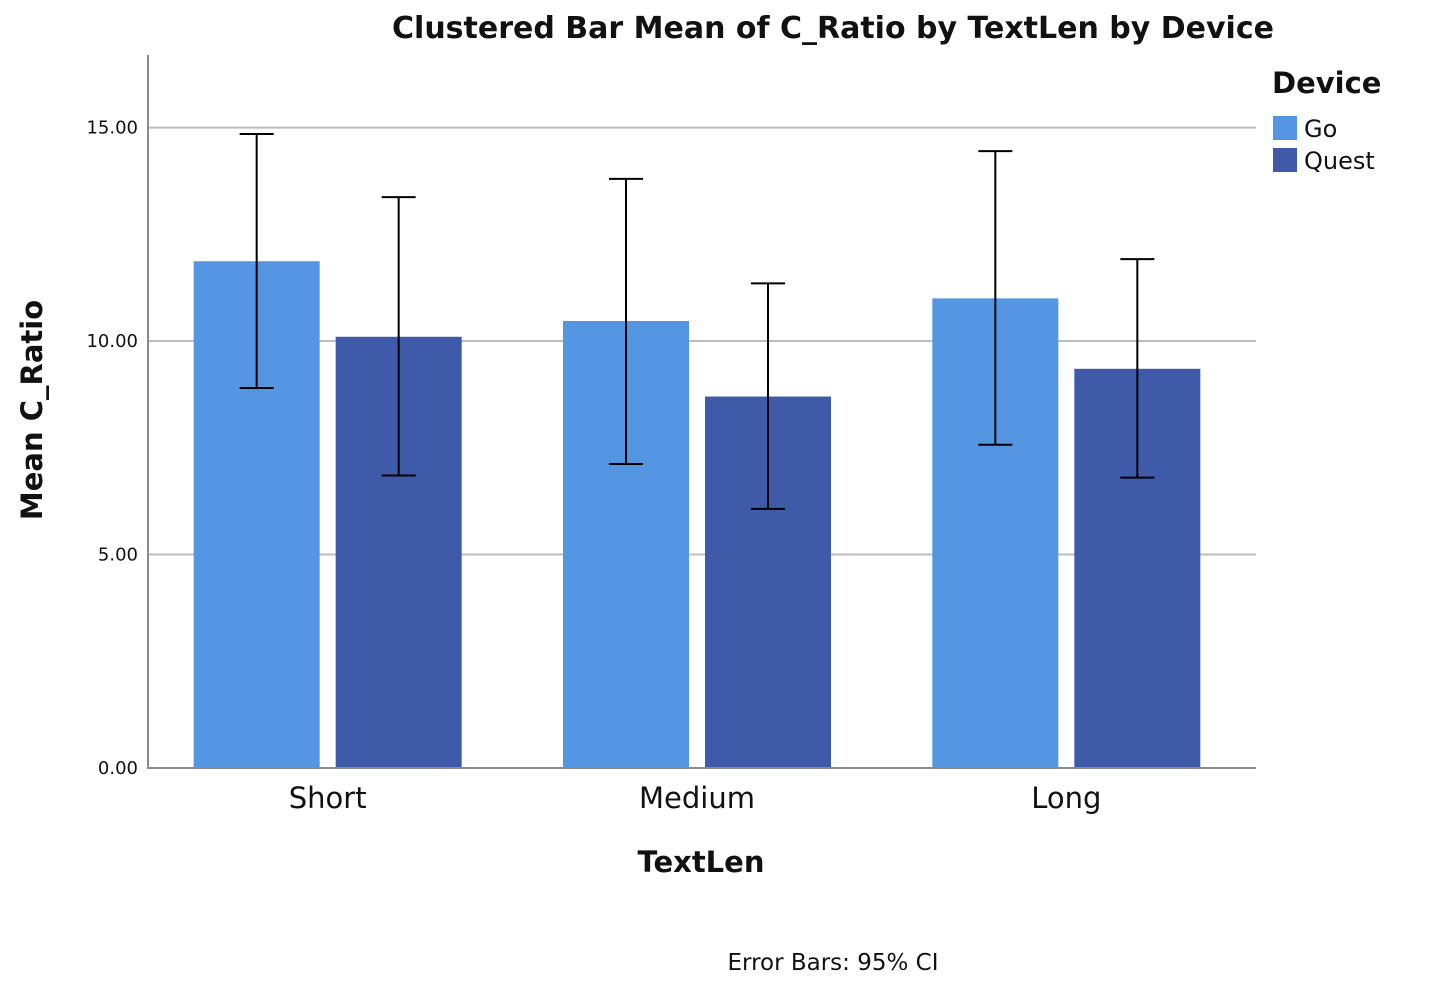 Image resolution: width=1438 pixels, height=982 pixels. What do you see at coordinates (32, 410) in the screenshot?
I see `y-axis-label: Mean C_Ratio` at bounding box center [32, 410].